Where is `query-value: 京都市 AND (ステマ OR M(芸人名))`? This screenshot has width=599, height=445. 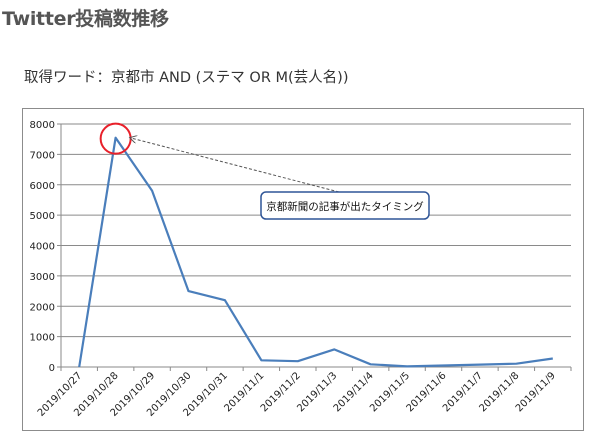
query-value: 京都市 AND (ステマ OR M(芸人名)) is located at coordinates (230, 78).